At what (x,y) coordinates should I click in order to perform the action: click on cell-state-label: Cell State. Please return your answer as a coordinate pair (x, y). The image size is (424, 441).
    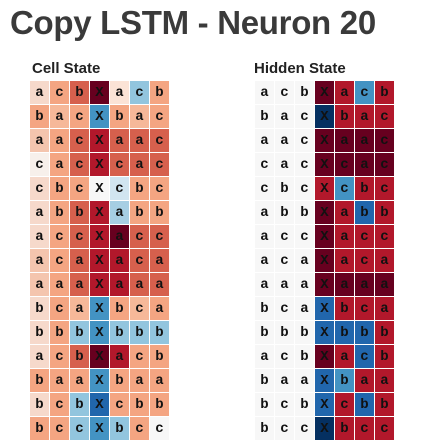
    Looking at the image, I should click on (66, 68).